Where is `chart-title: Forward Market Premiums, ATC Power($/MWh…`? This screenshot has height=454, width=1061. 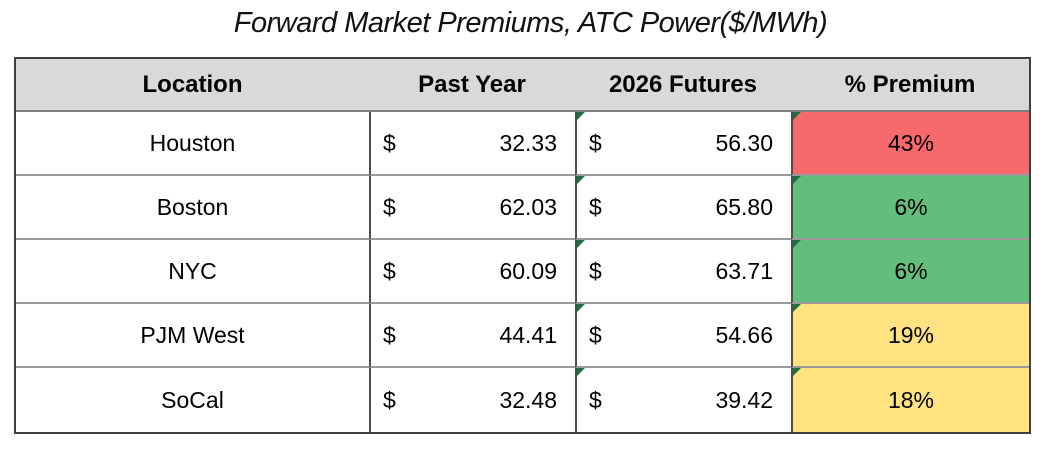
chart-title: Forward Market Premiums, ATC Power($/MWh… is located at coordinates (530, 23).